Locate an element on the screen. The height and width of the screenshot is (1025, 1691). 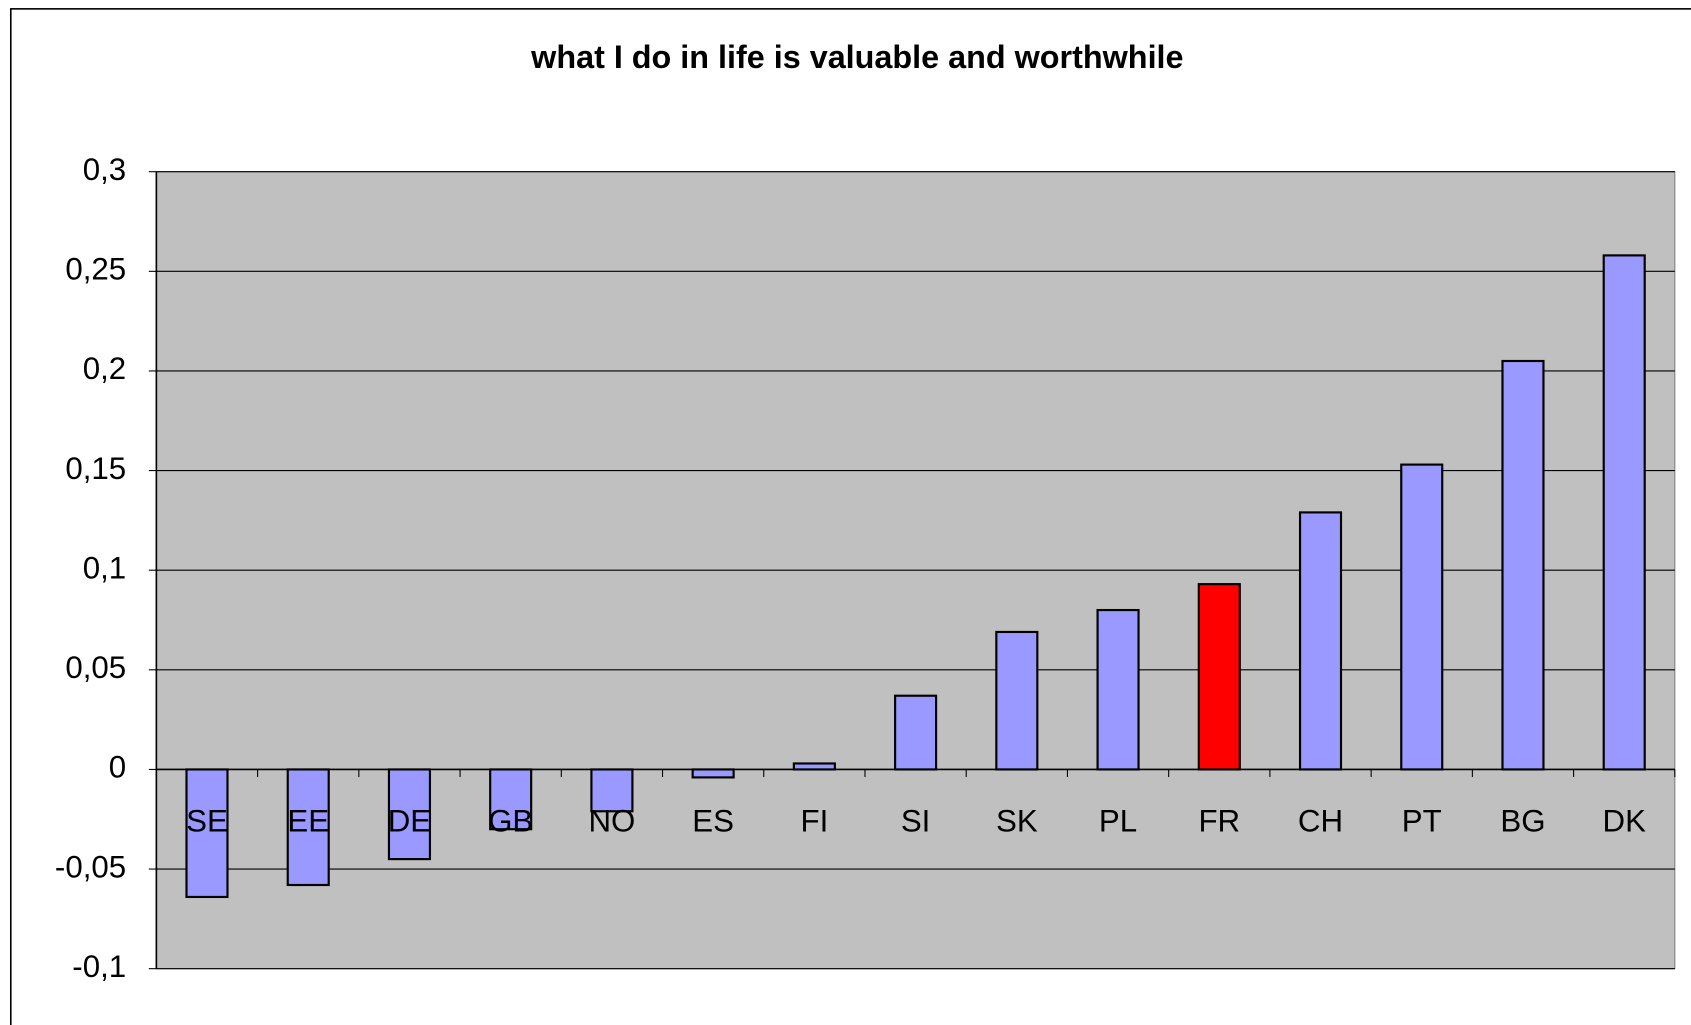
y-tick-label: 0,15 is located at coordinates (95, 468).